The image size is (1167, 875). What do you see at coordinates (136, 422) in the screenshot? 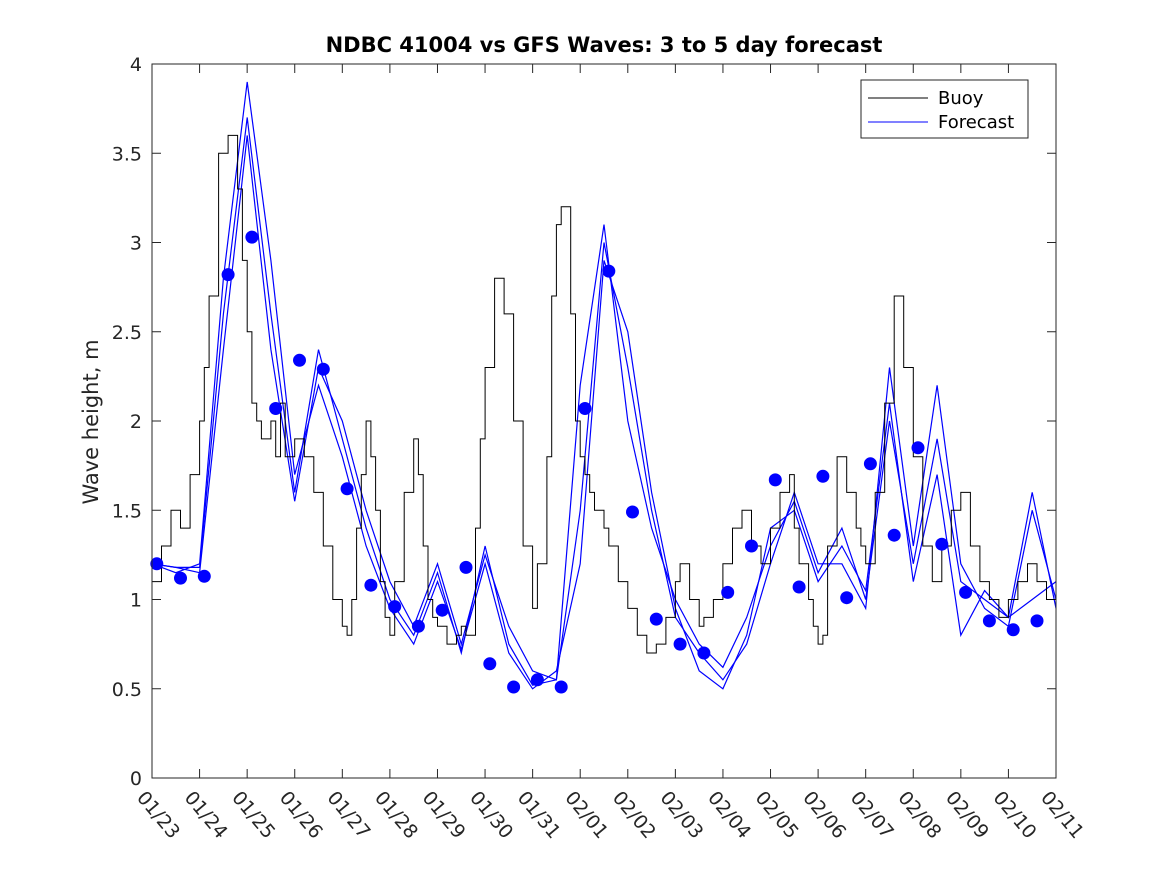
I see `y-tick-label: 2` at bounding box center [136, 422].